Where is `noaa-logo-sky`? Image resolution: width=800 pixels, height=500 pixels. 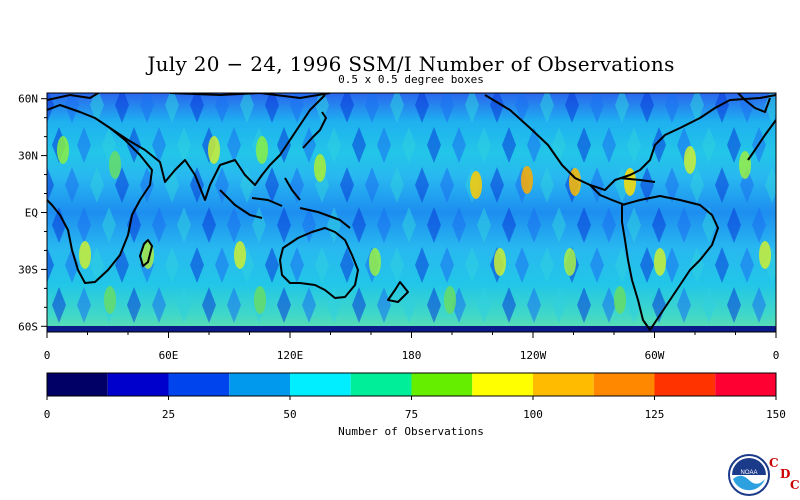 noaa-logo-sky is located at coordinates (749, 466).